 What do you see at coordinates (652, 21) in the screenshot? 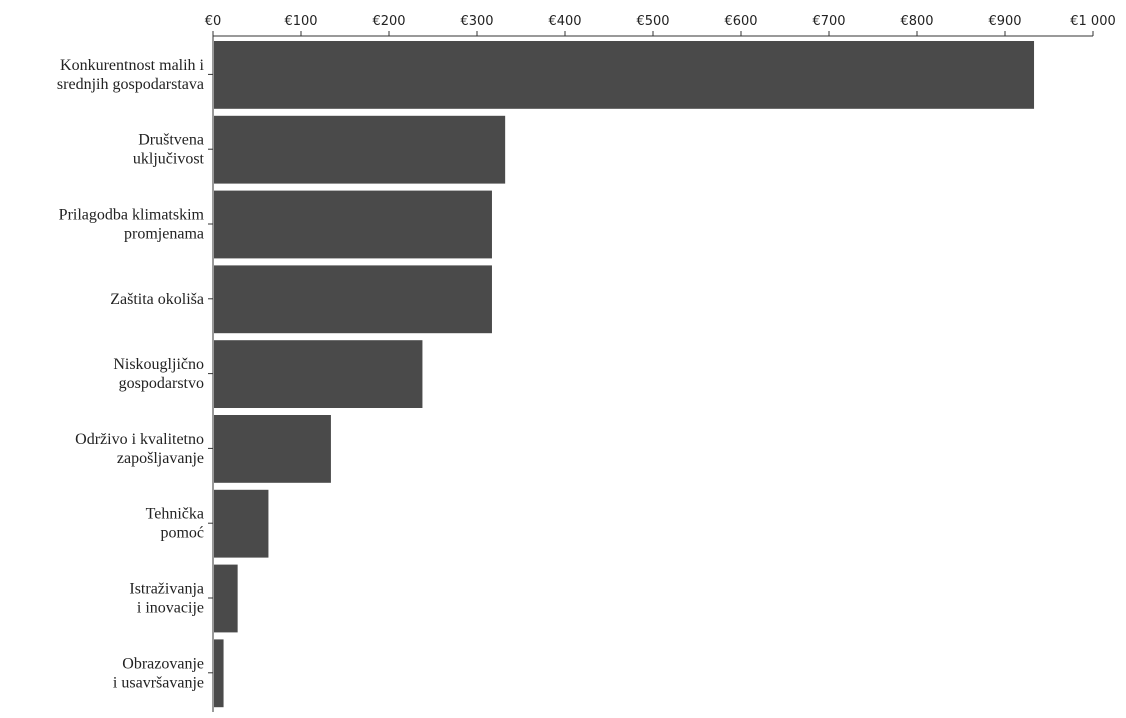
I see `x-tick-label: €500` at bounding box center [652, 21].